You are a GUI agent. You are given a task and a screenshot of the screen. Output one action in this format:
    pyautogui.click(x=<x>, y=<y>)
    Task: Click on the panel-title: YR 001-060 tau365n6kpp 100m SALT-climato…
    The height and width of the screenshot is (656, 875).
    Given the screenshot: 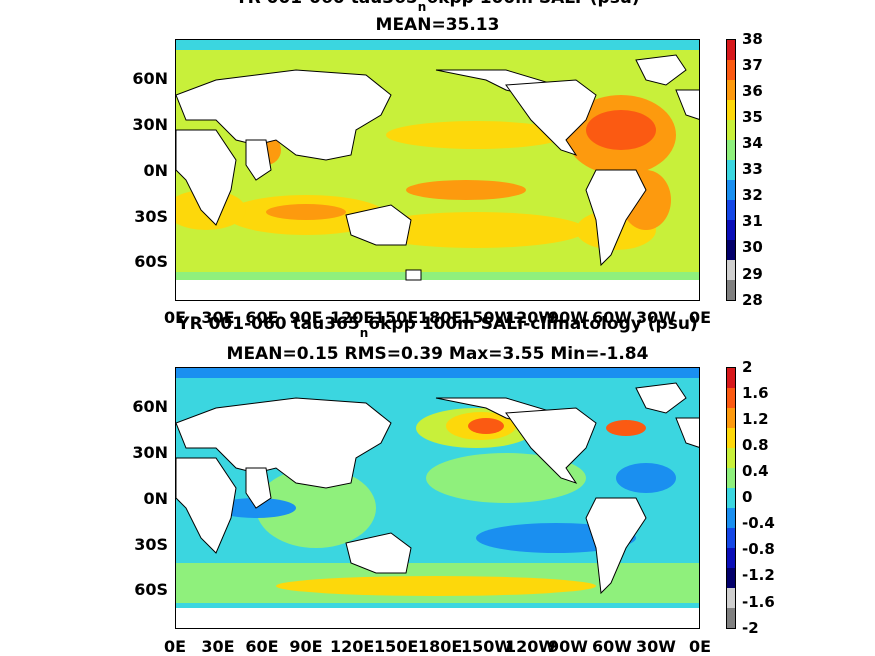 What is the action you would take?
    pyautogui.click(x=437, y=327)
    